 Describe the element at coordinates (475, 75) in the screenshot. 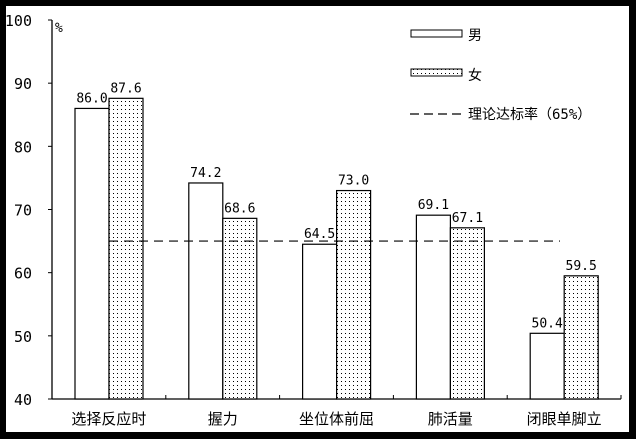

I see `legend-label-female: 女` at that location.